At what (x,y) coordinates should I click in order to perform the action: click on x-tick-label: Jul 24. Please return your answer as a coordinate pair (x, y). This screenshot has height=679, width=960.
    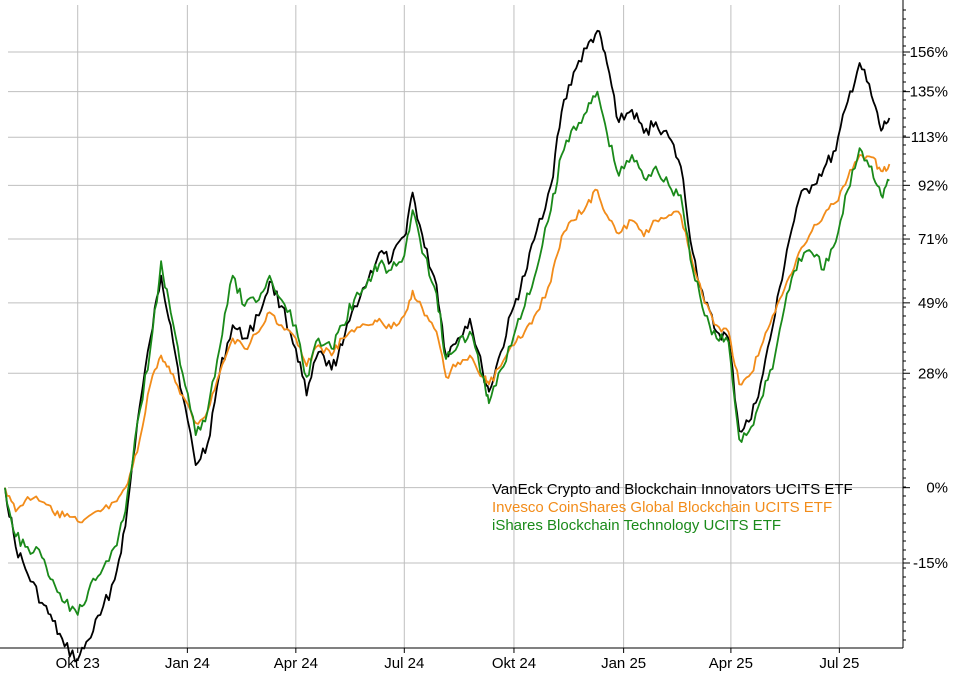
    Looking at the image, I should click on (404, 663).